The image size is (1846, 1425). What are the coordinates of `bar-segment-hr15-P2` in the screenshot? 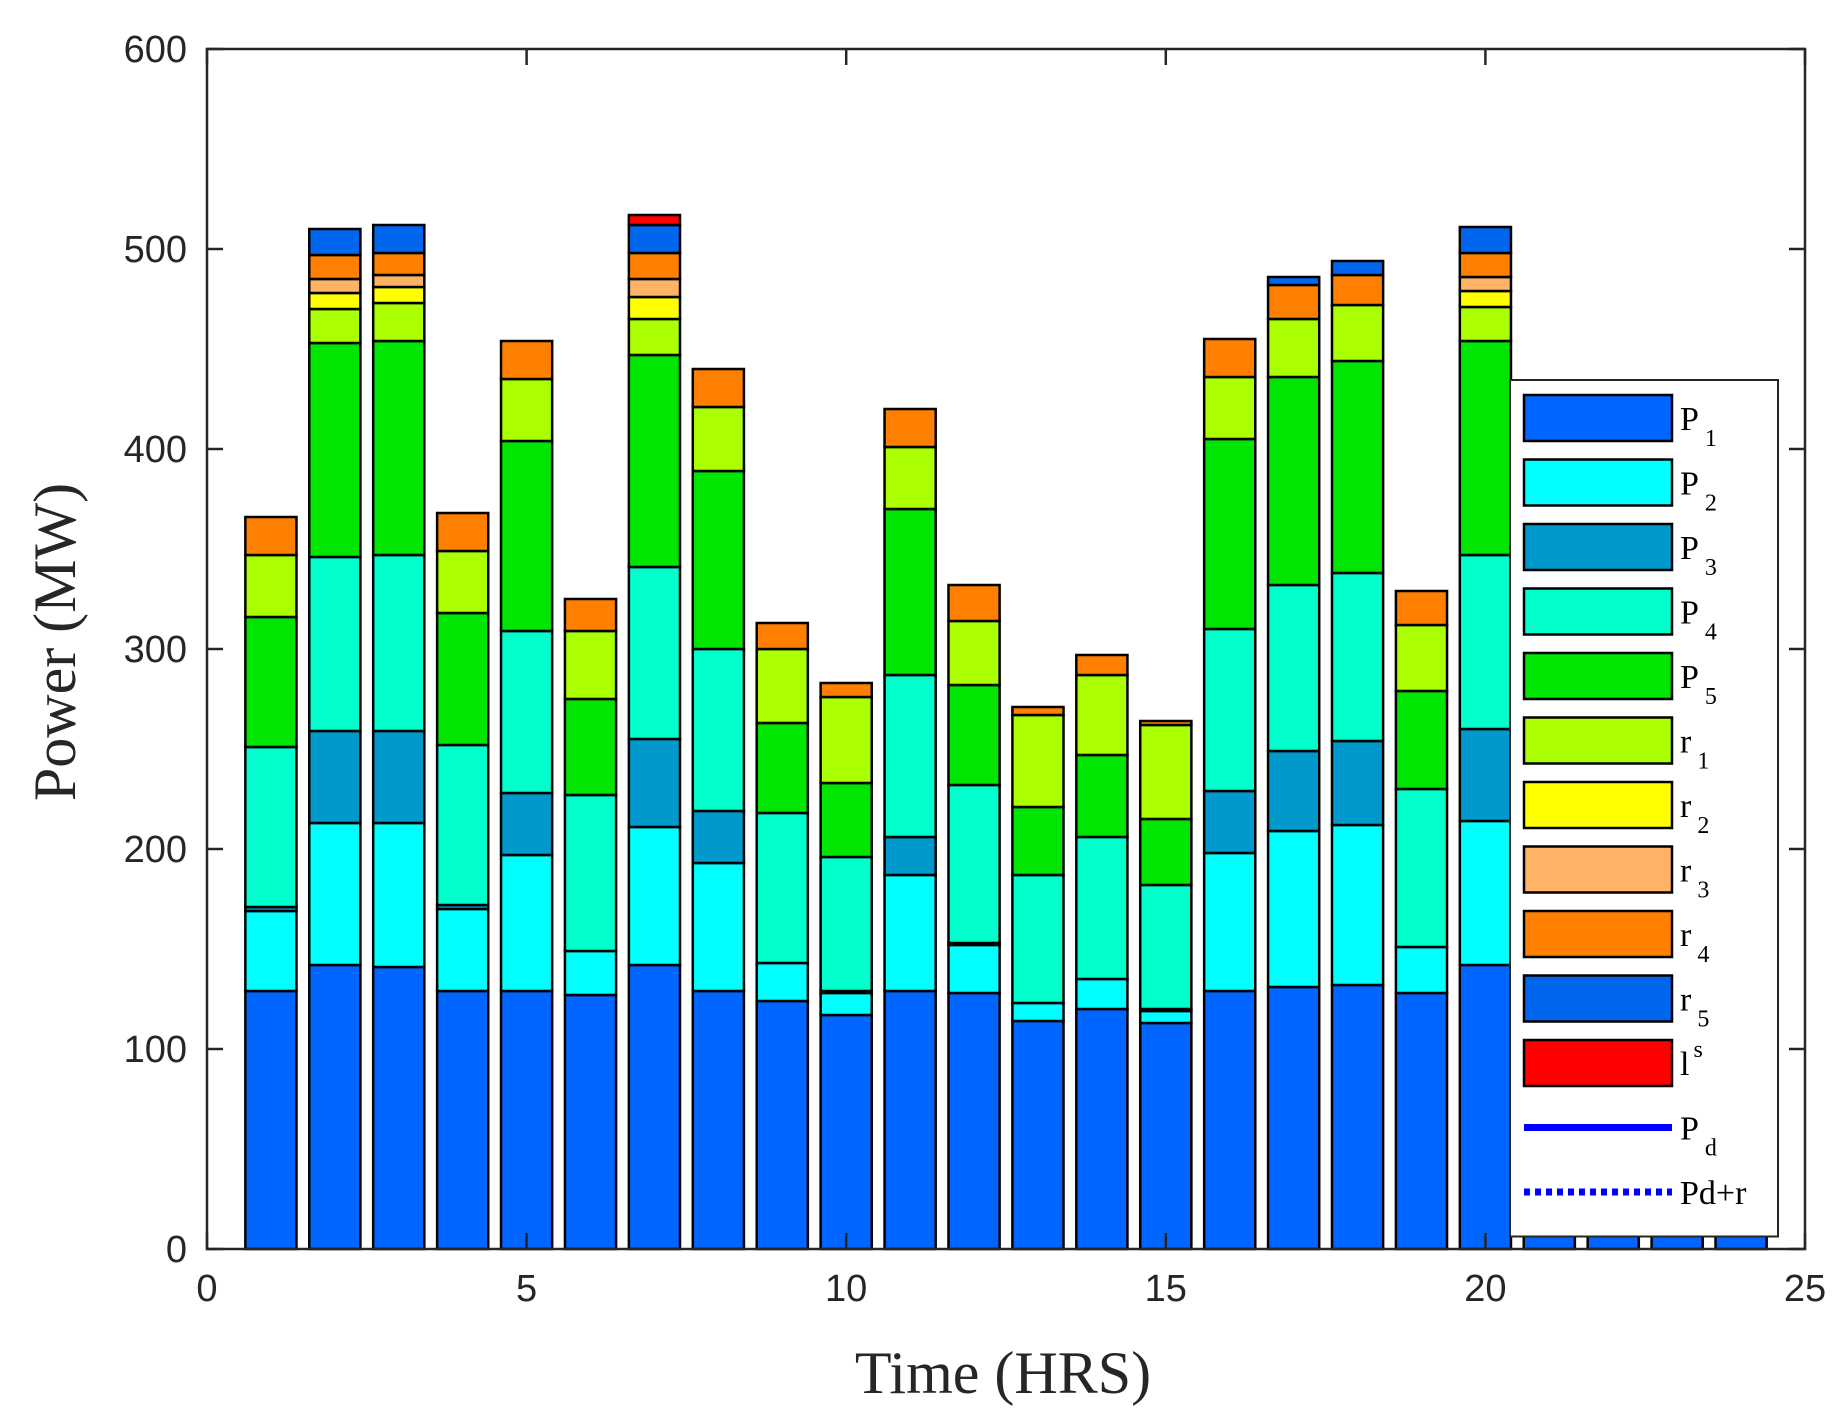 It's located at (1165, 1017).